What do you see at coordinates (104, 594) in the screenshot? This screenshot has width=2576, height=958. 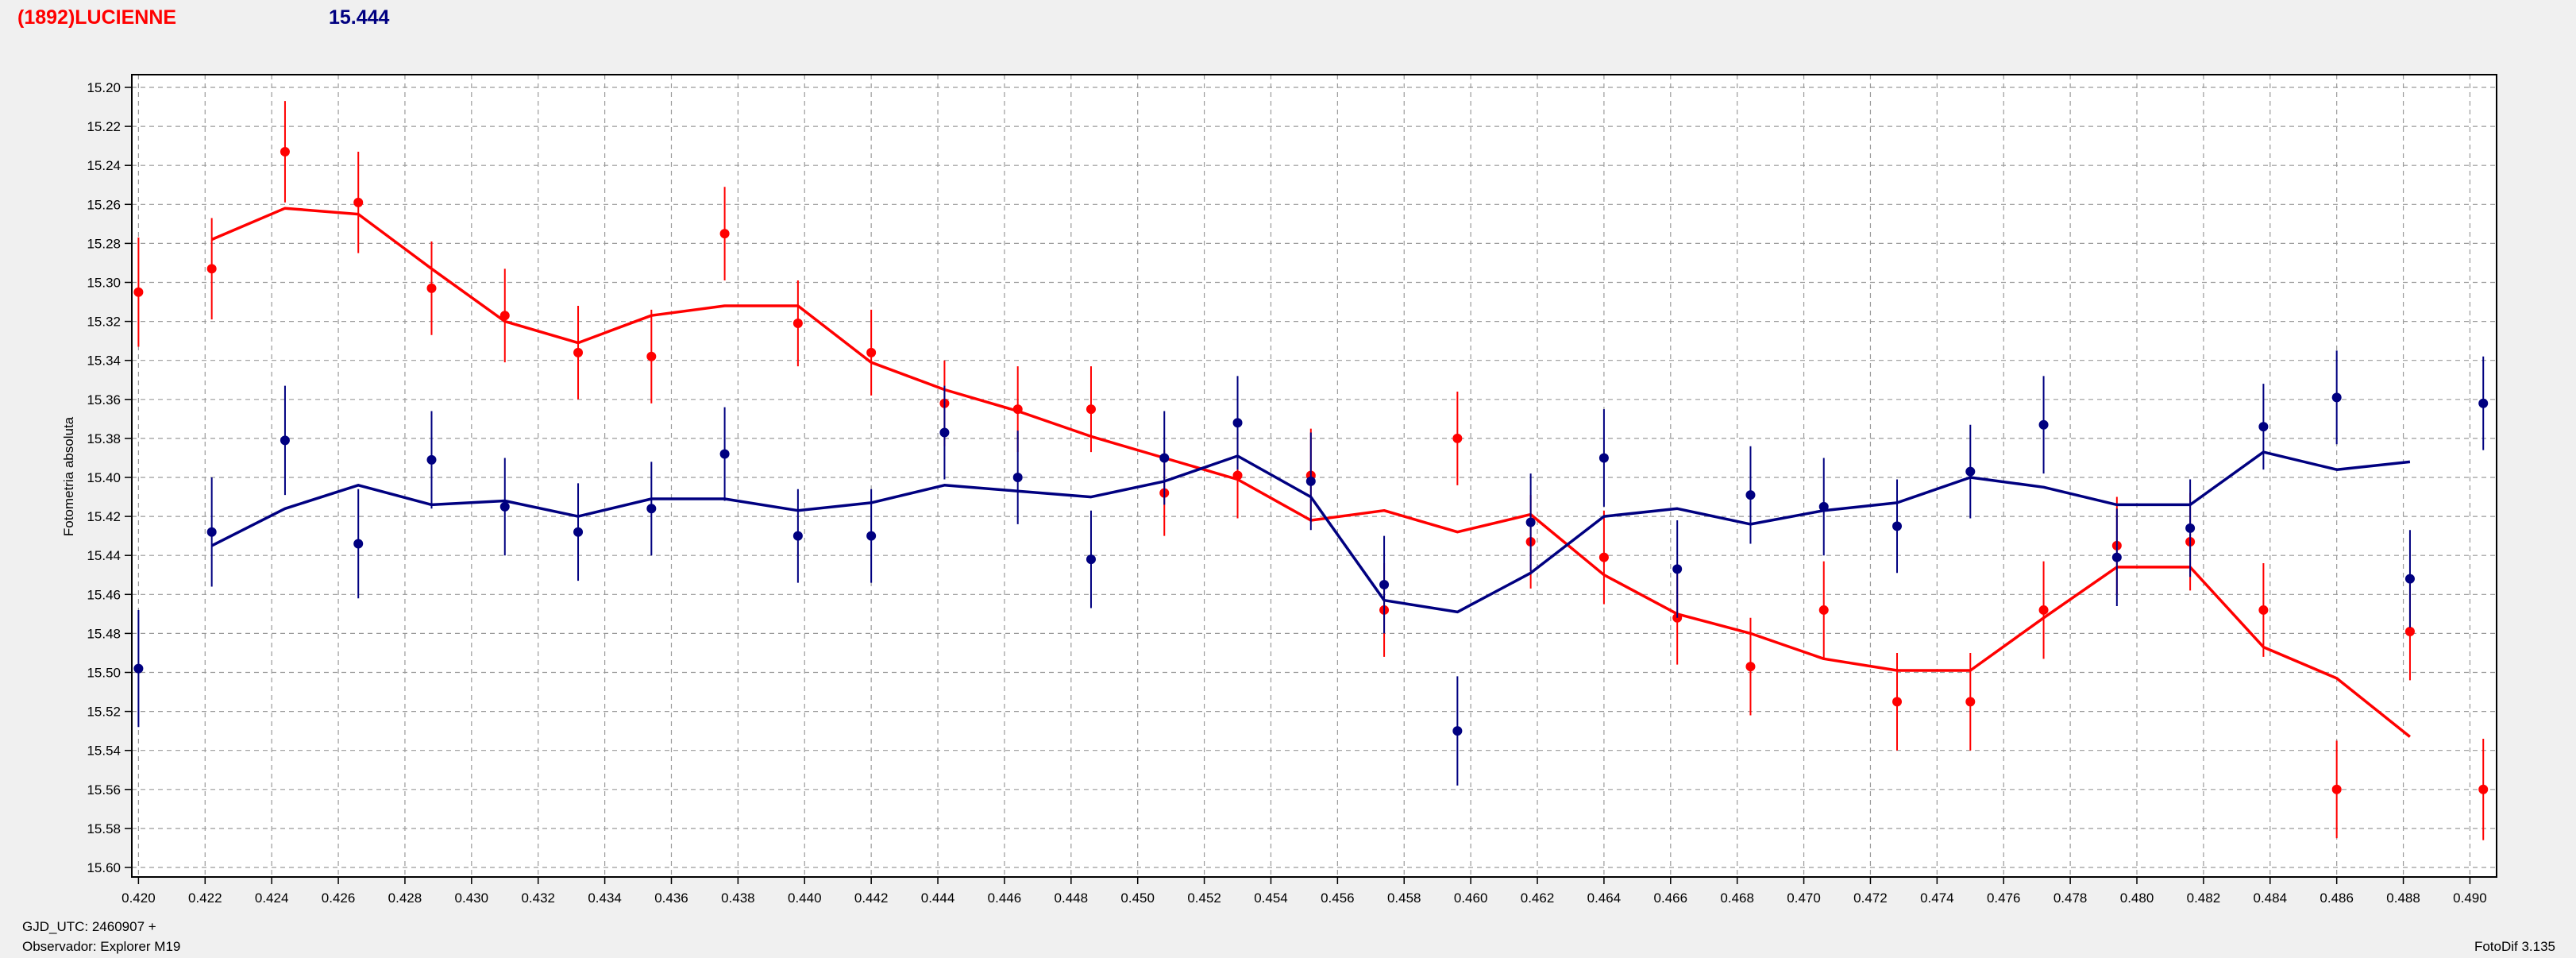 I see `y-tick-label: 15.46` at bounding box center [104, 594].